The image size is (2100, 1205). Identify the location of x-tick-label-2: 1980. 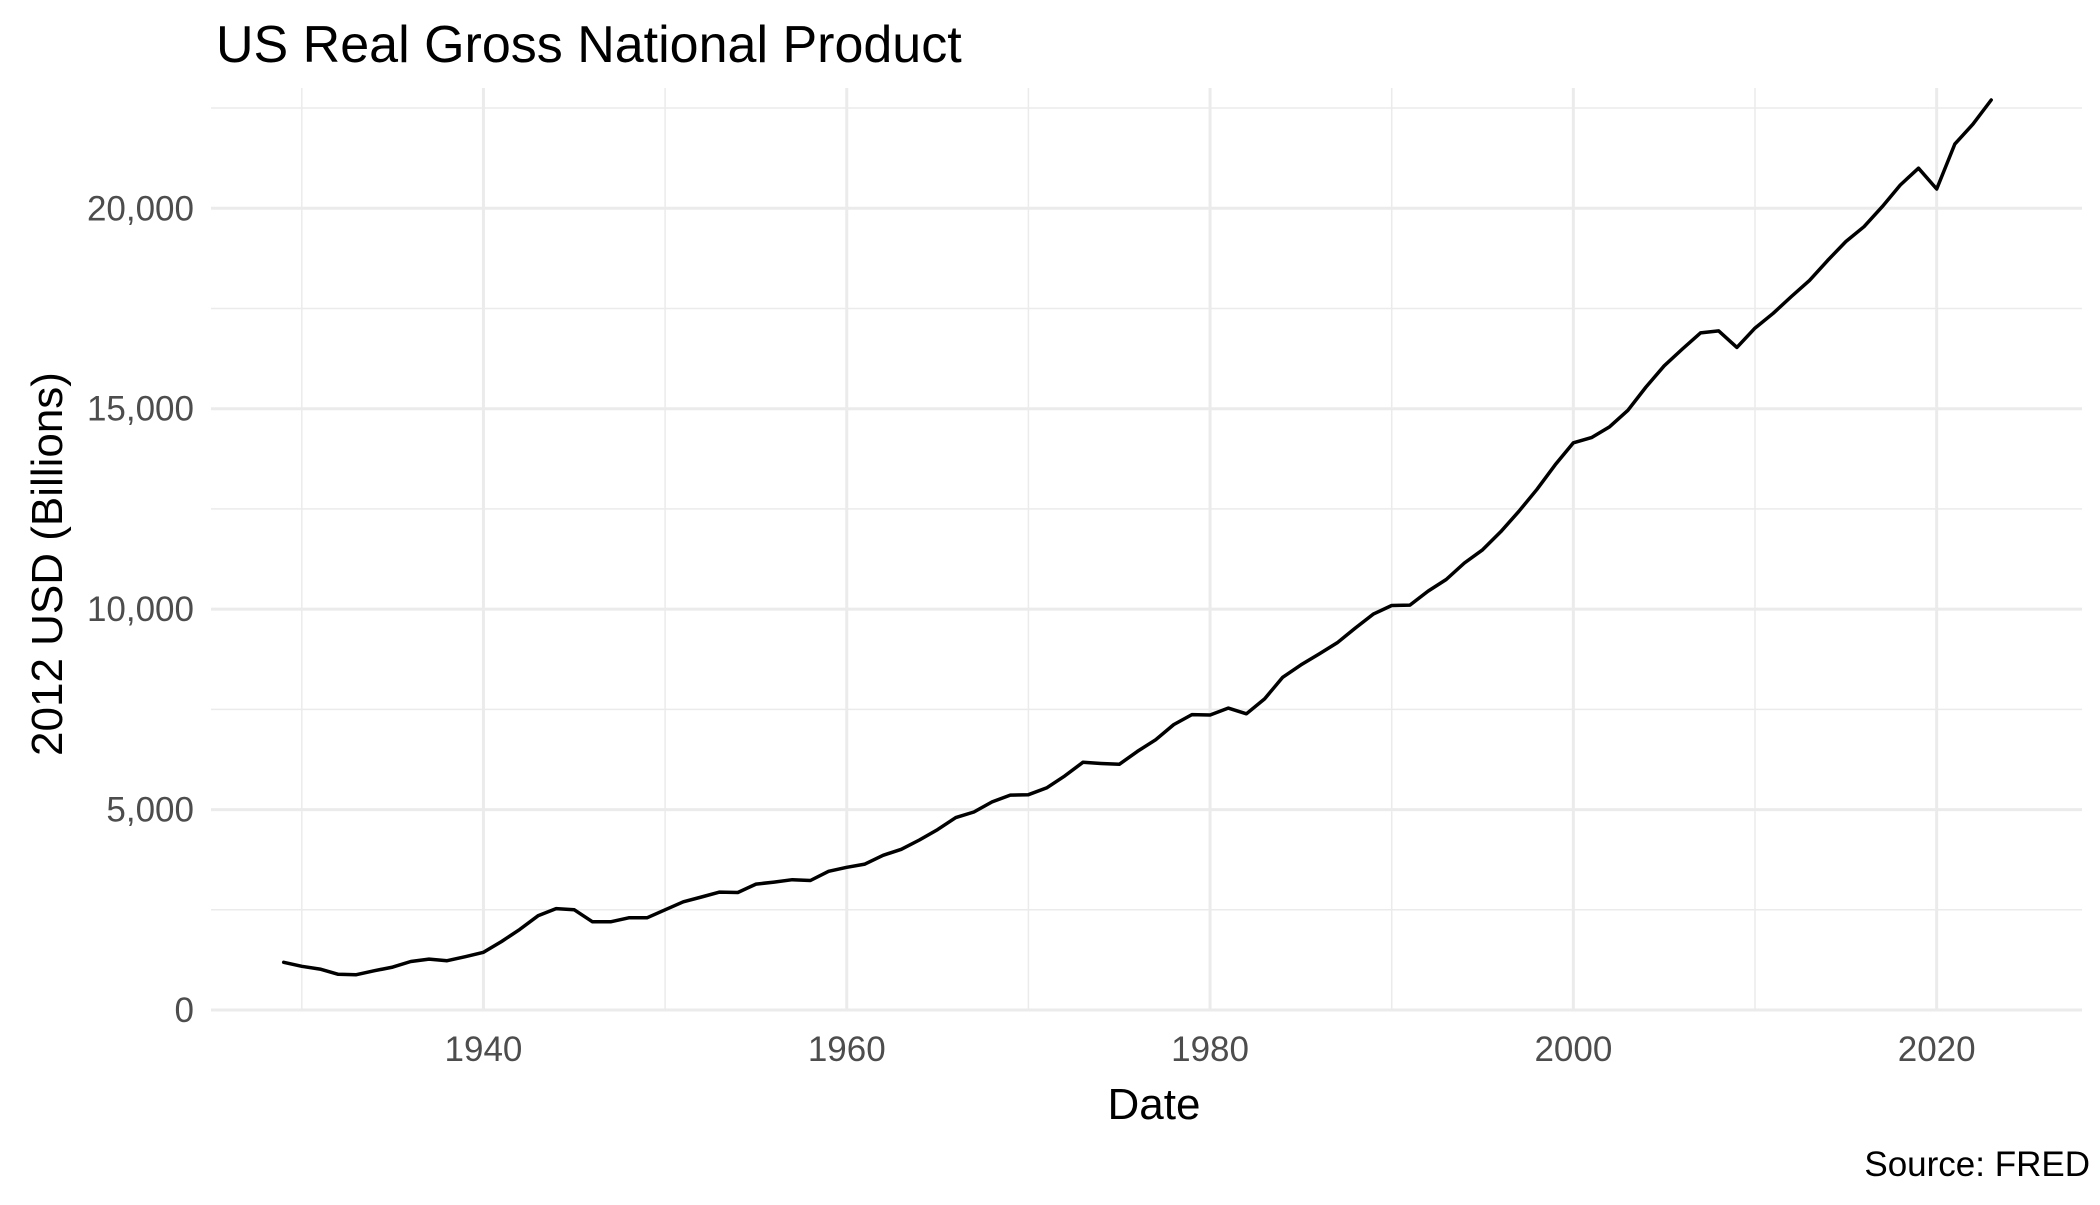
(1210, 1049).